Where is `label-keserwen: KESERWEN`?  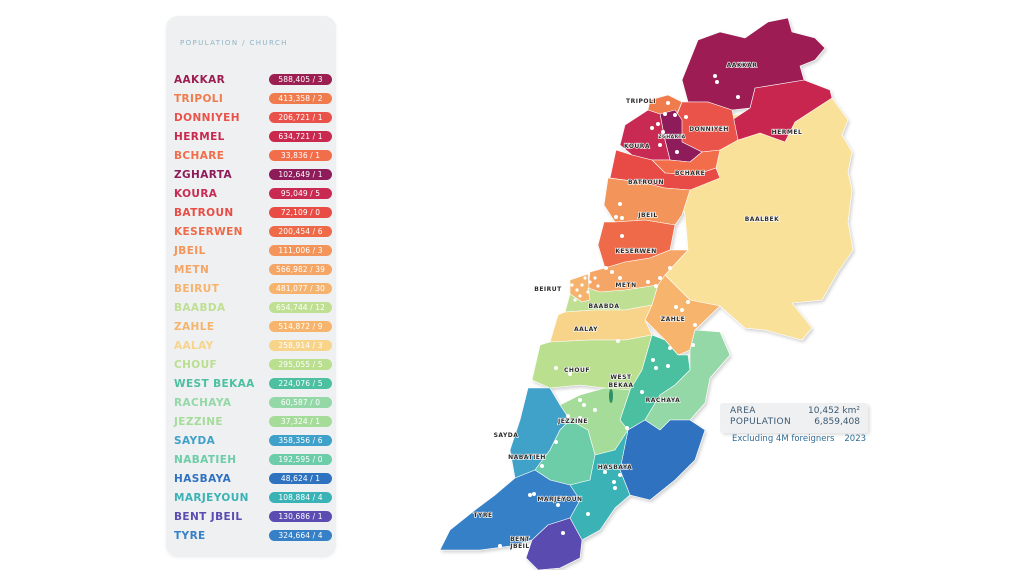 label-keserwen: KESERWEN is located at coordinates (636, 251).